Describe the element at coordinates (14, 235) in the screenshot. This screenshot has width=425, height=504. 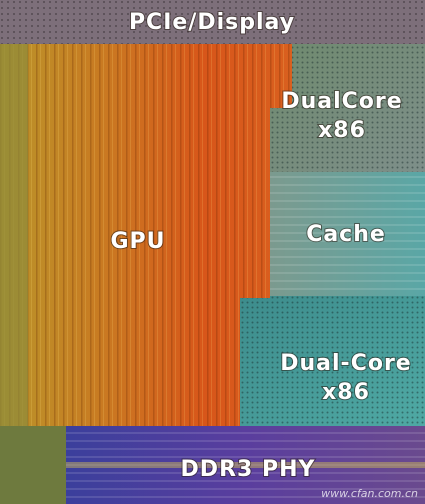
I see `gpu-edge` at that location.